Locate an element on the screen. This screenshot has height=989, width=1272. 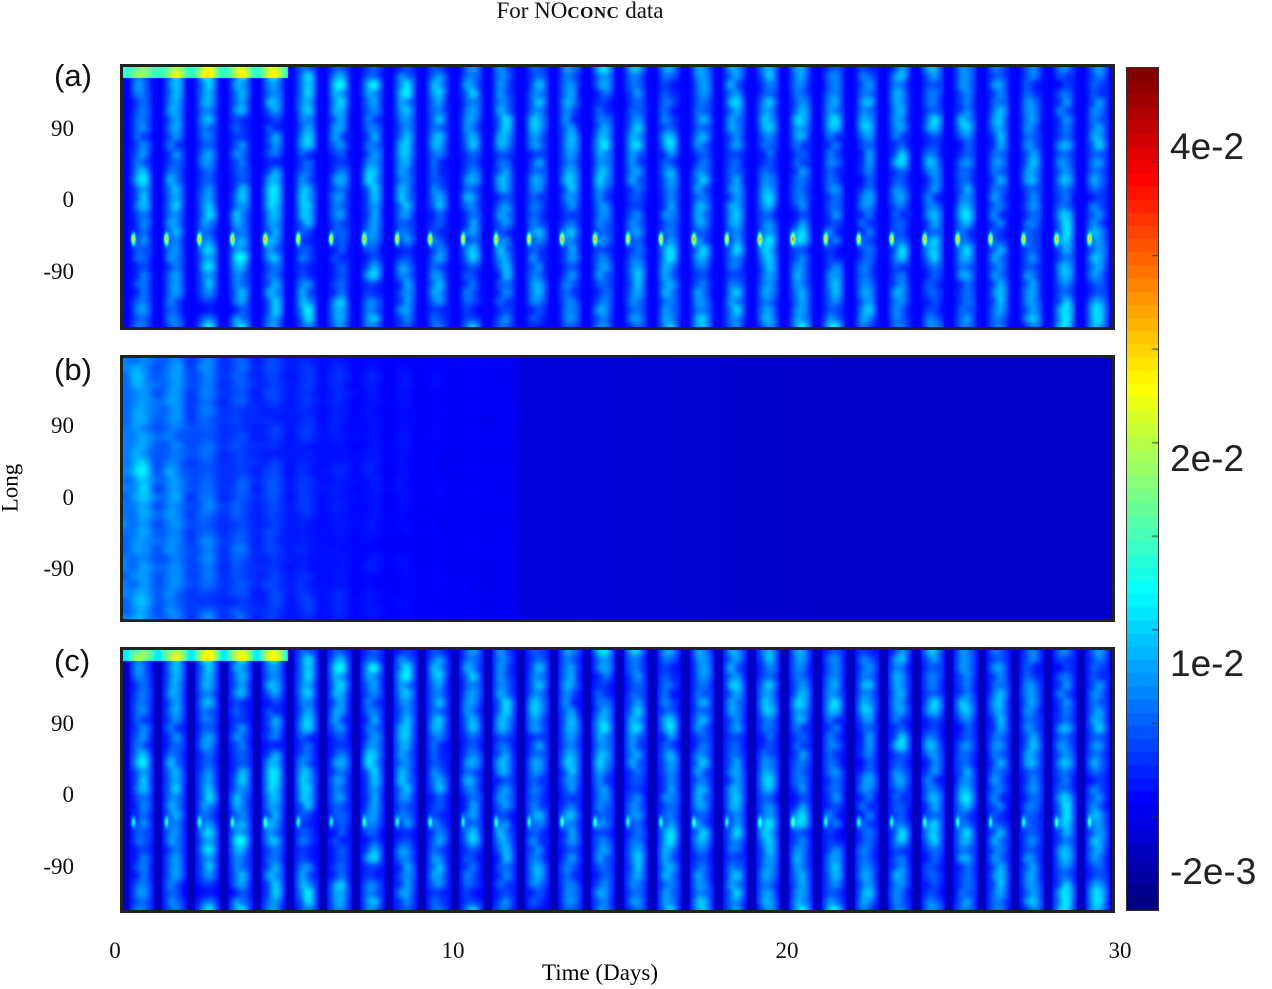
x-axis-label: Time (Days) is located at coordinates (600, 972).